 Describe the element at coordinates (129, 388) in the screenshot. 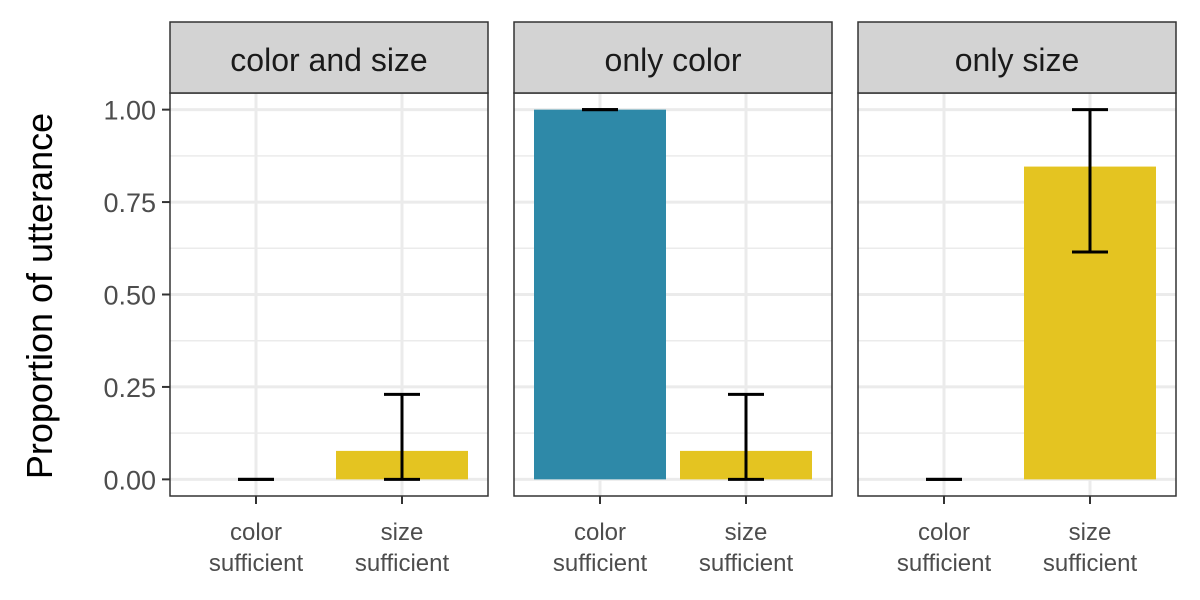

I see `y-tick-label: 0.25` at that location.